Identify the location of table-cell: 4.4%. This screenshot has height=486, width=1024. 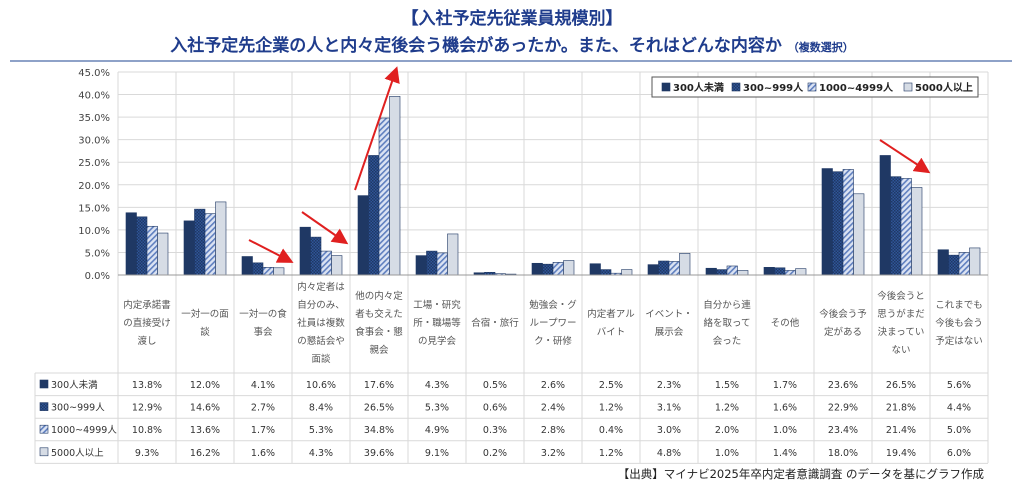
(959, 408).